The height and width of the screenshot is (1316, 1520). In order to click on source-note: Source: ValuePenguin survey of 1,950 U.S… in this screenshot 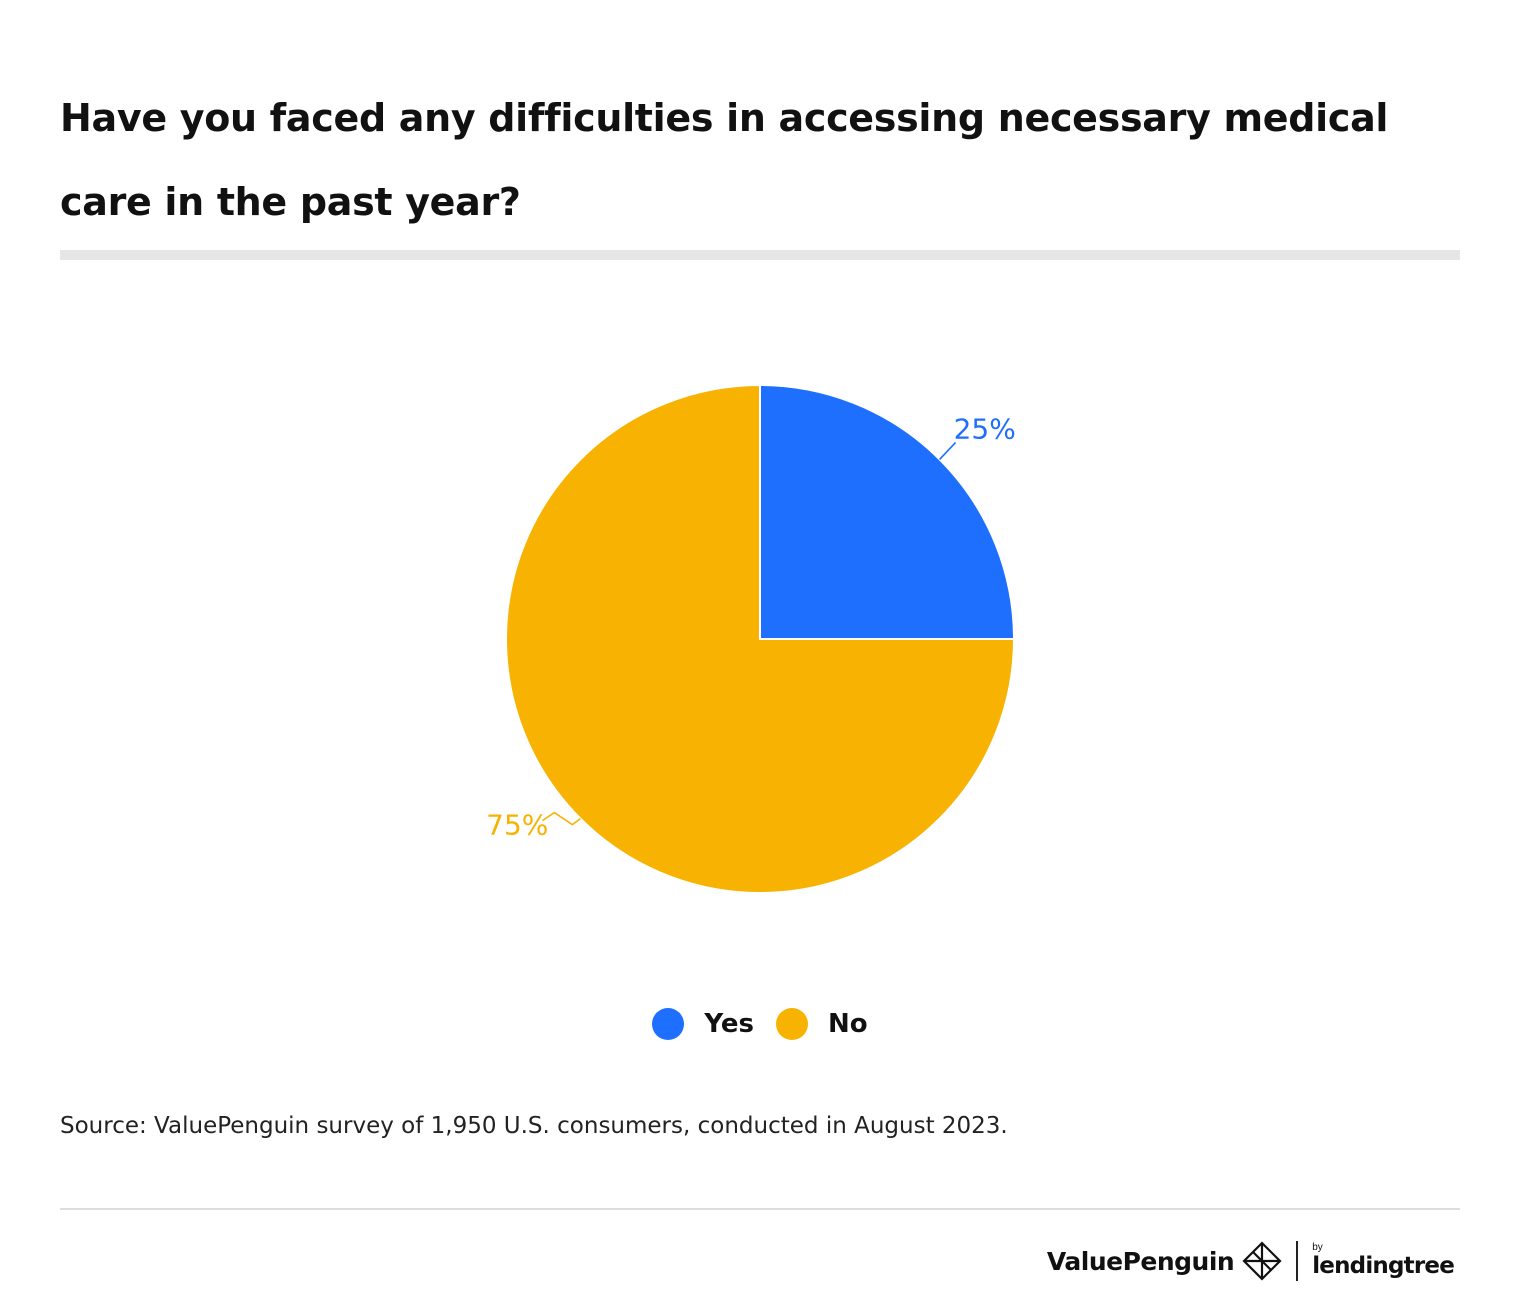, I will do `click(534, 1126)`.